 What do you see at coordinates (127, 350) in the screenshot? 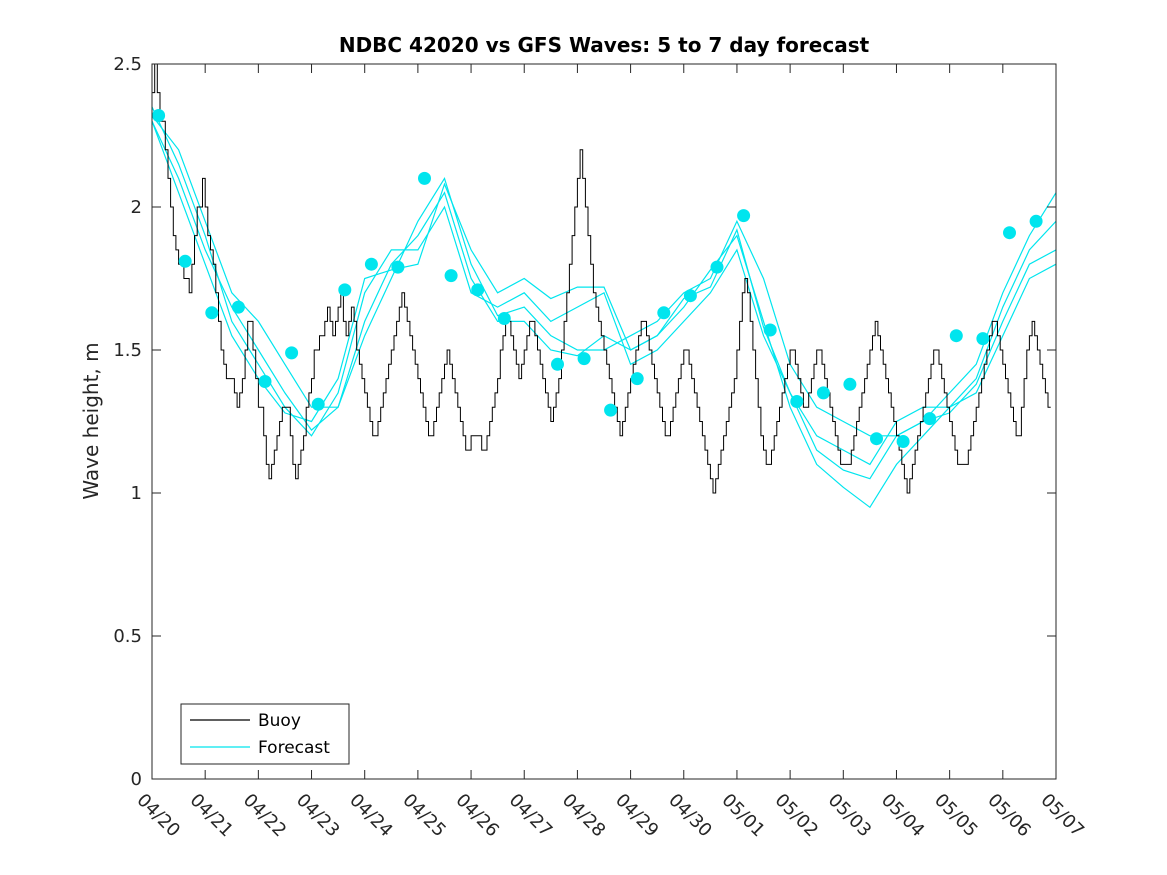
I see `y-tick-label: 1.5` at bounding box center [127, 350].